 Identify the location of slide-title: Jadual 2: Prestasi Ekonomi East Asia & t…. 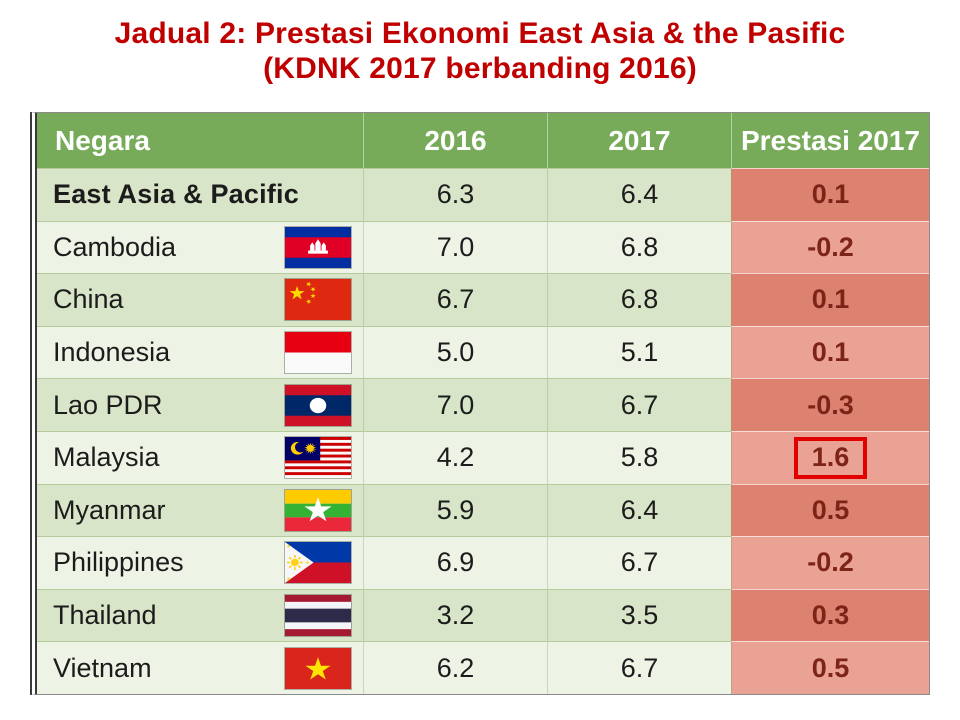
(480, 43).